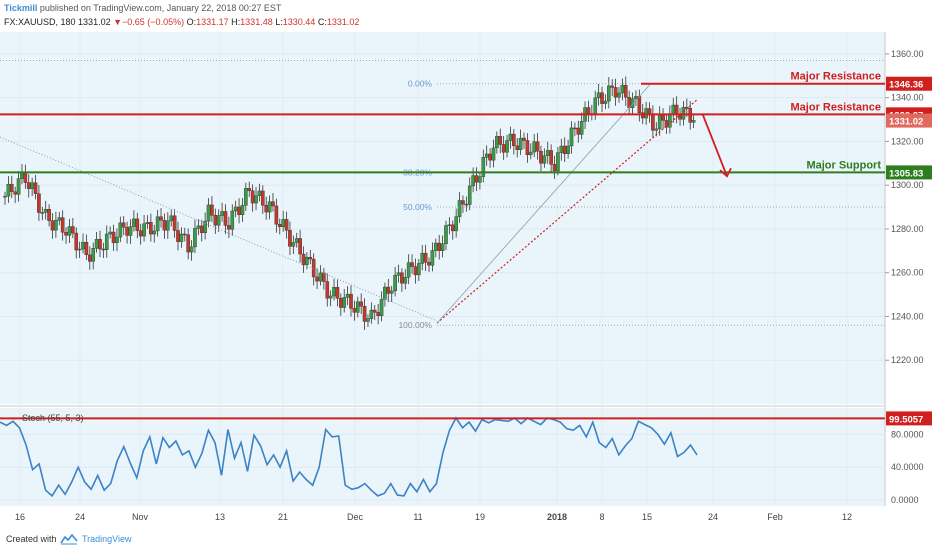 Image resolution: width=932 pixels, height=550 pixels. What do you see at coordinates (153, 22) in the screenshot?
I see `price-change: −0.65 (−0.05%)` at bounding box center [153, 22].